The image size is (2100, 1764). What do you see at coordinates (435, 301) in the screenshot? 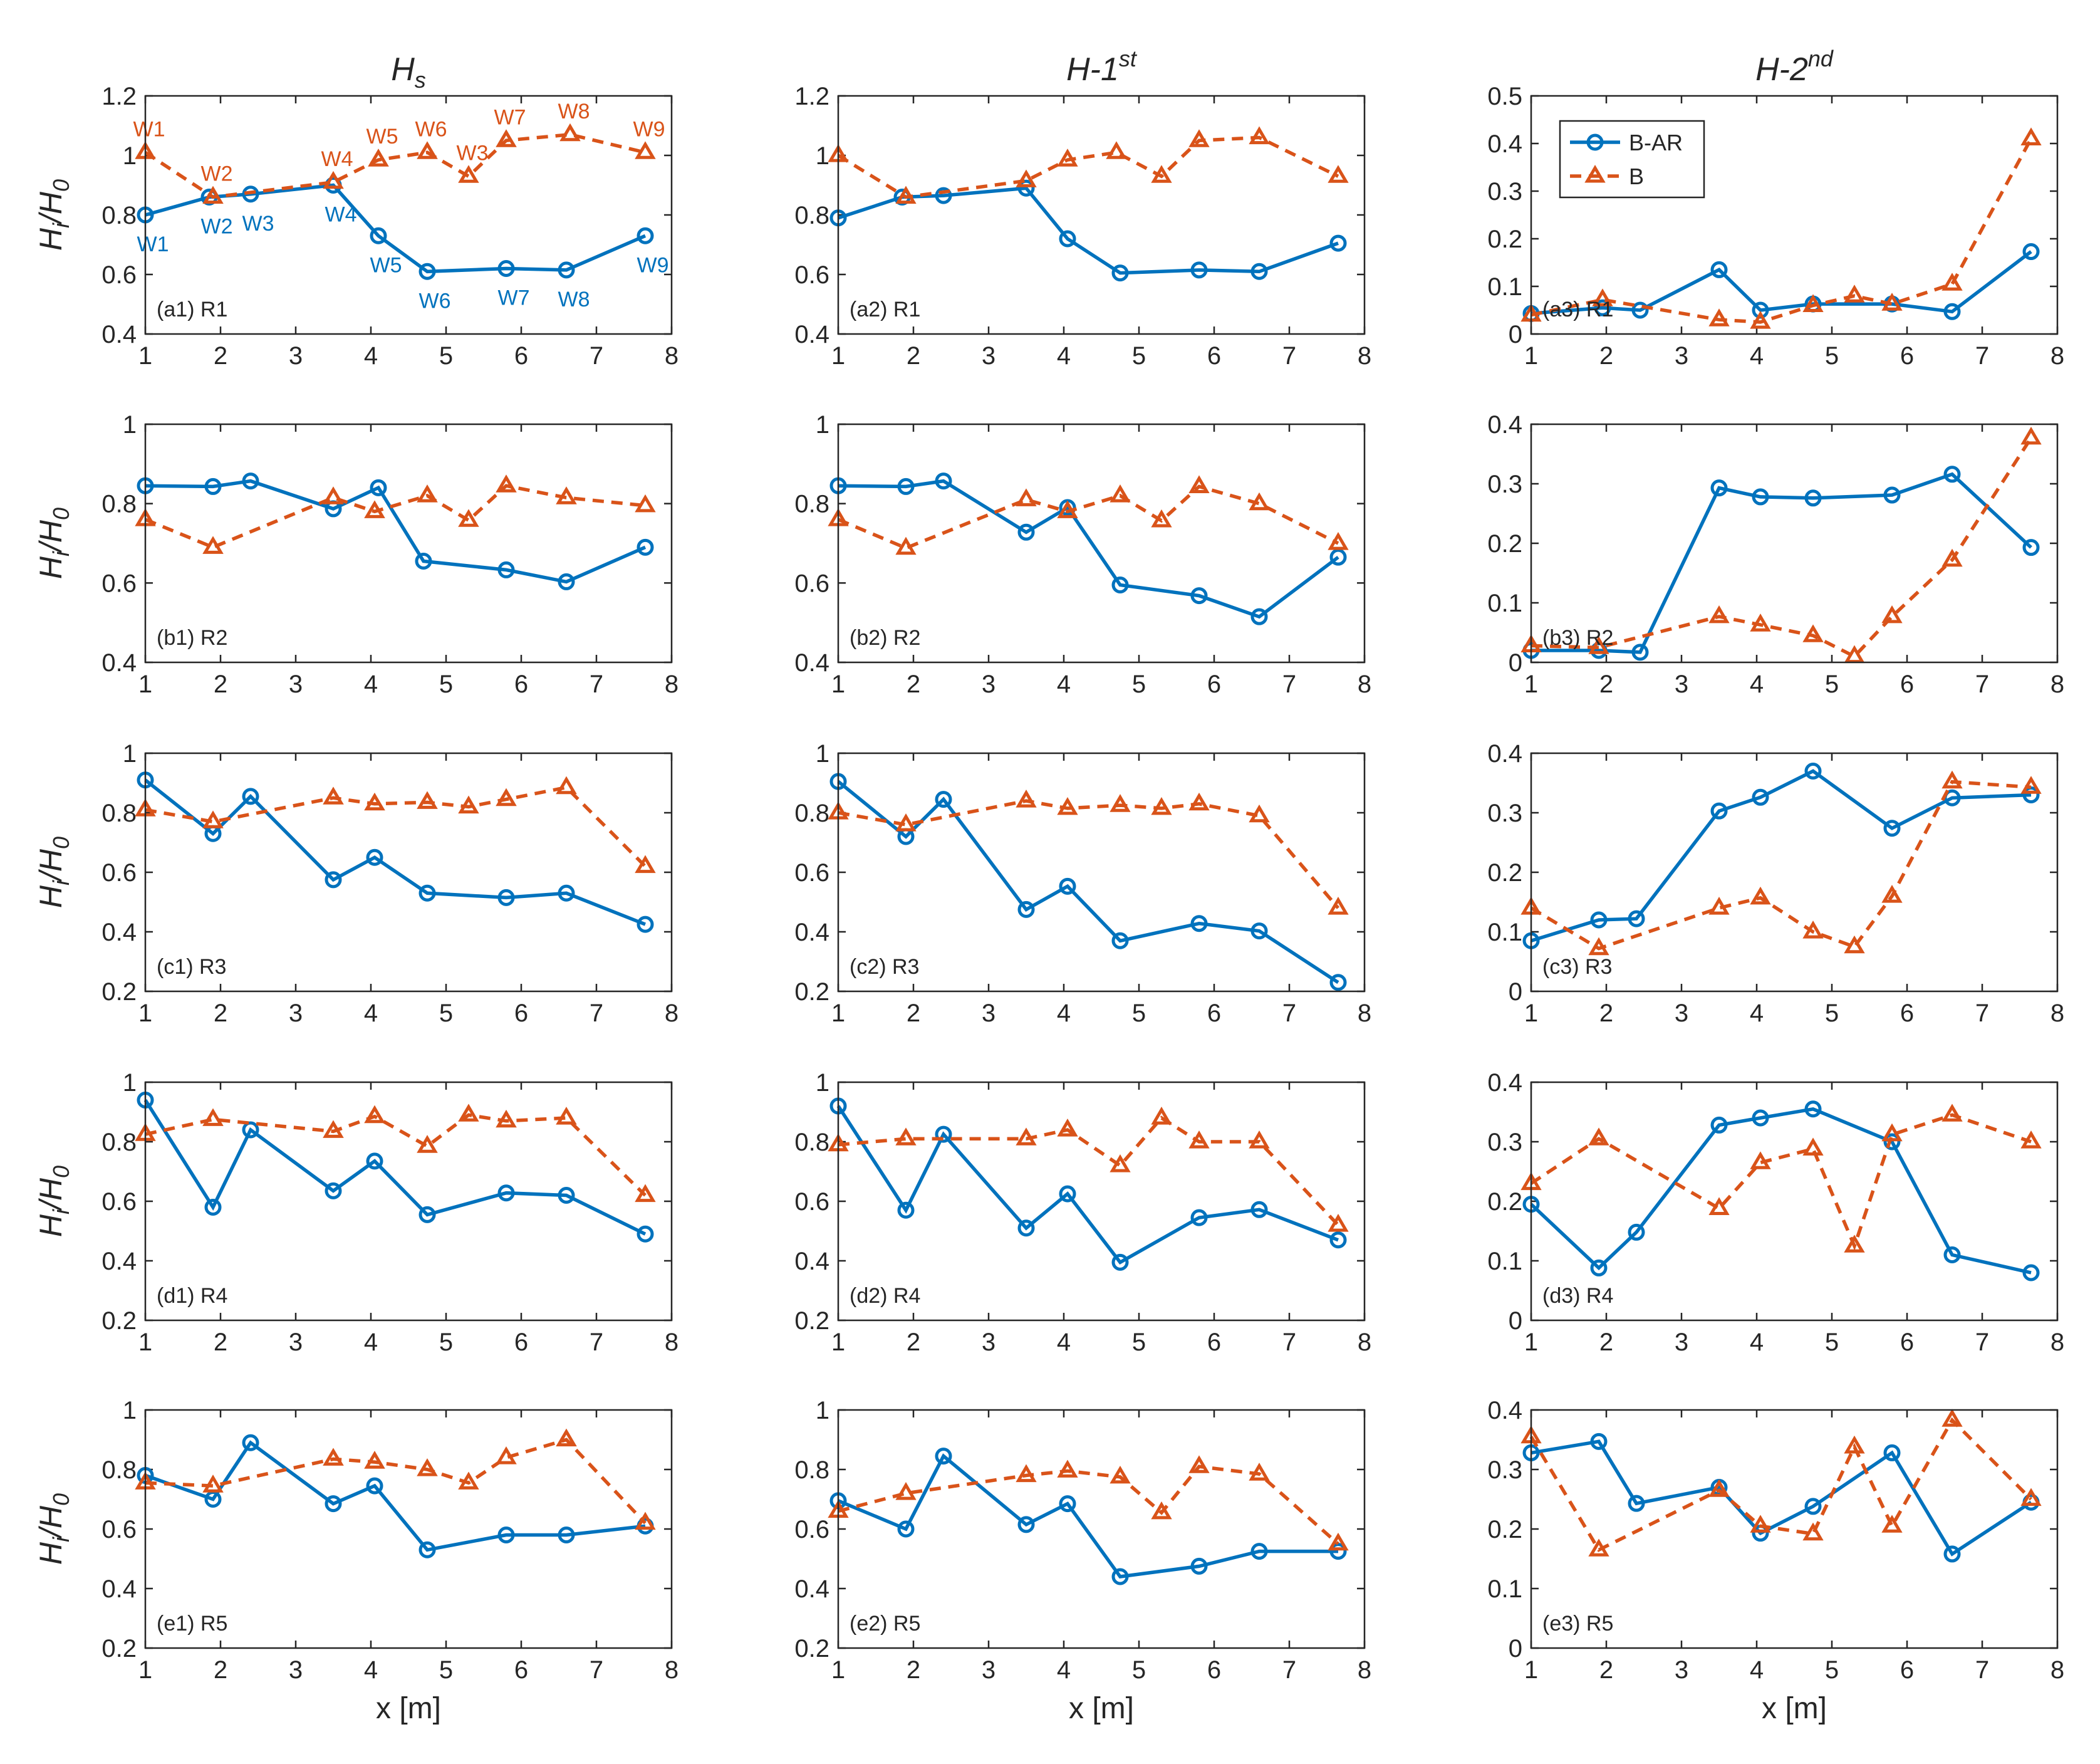
I see `gauge-label-b-ar: W6` at bounding box center [435, 301].